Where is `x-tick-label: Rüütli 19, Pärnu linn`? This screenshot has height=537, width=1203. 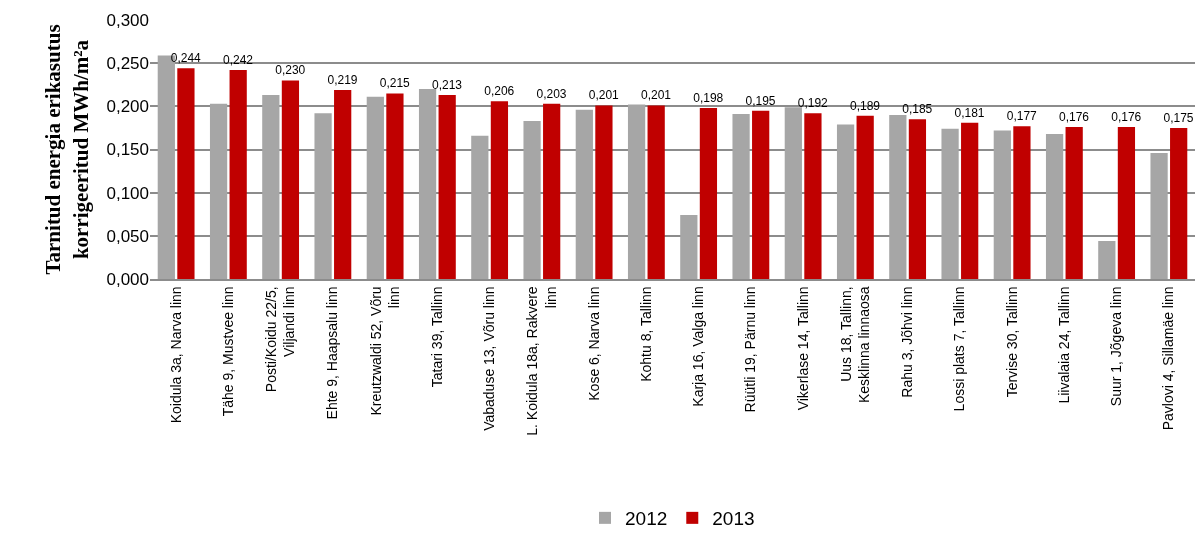
x-tick-label: Rüütli 19, Pärnu linn is located at coordinates (750, 349).